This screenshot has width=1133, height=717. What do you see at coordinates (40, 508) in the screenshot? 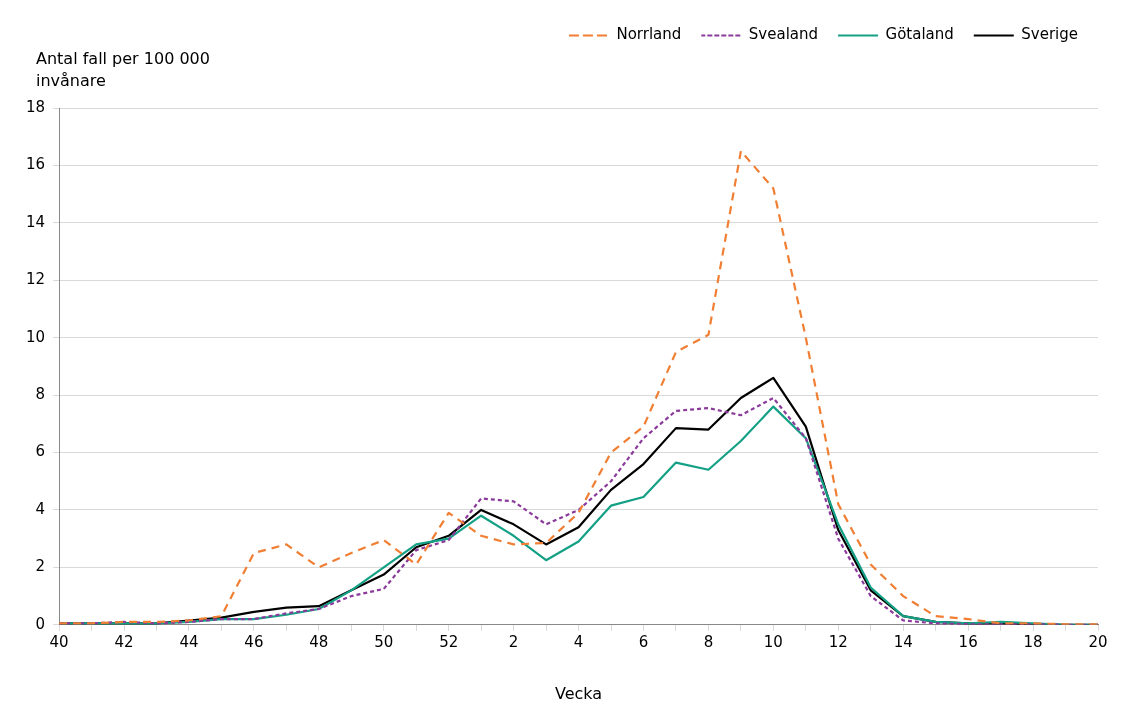
I see `y-tick-label: 4` at bounding box center [40, 508].